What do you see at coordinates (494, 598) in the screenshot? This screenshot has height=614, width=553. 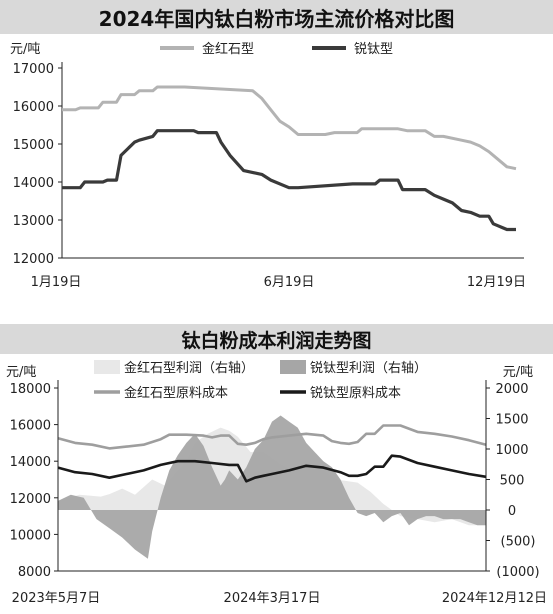 I see `chart2-x-tick-label: 2024年12月12日` at bounding box center [494, 598].